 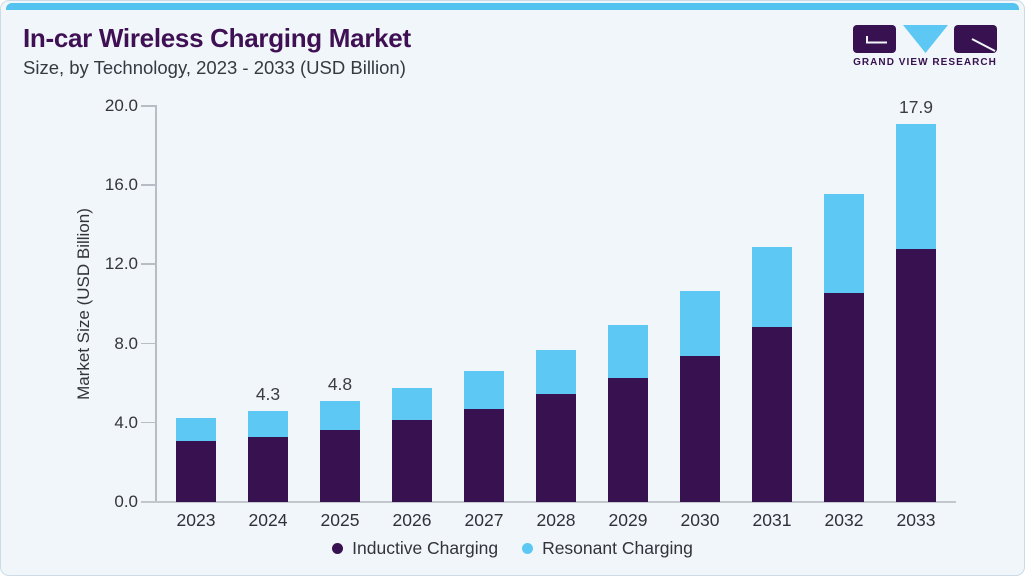 What do you see at coordinates (196, 471) in the screenshot?
I see `bar-segment-inductive-2023` at bounding box center [196, 471].